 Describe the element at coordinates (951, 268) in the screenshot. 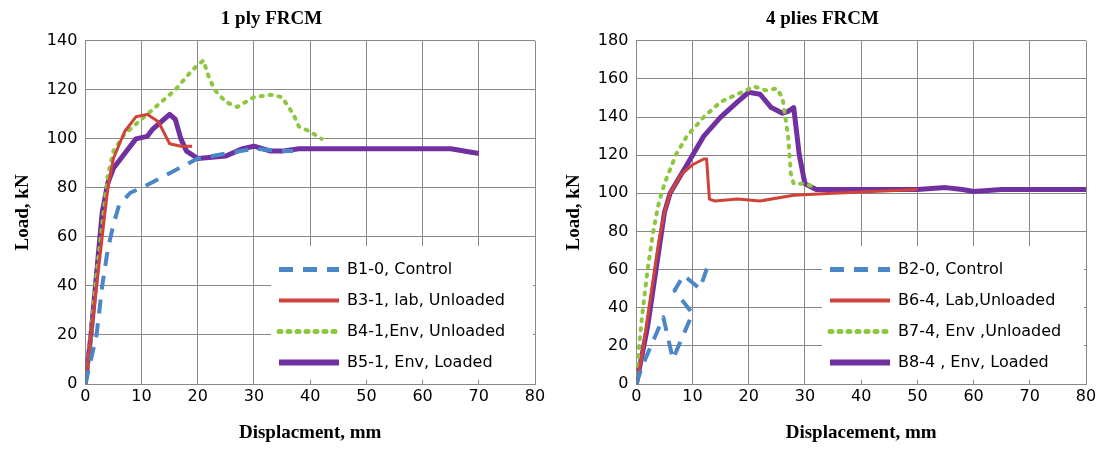

I see `legend-label: B2-0, Control` at that location.